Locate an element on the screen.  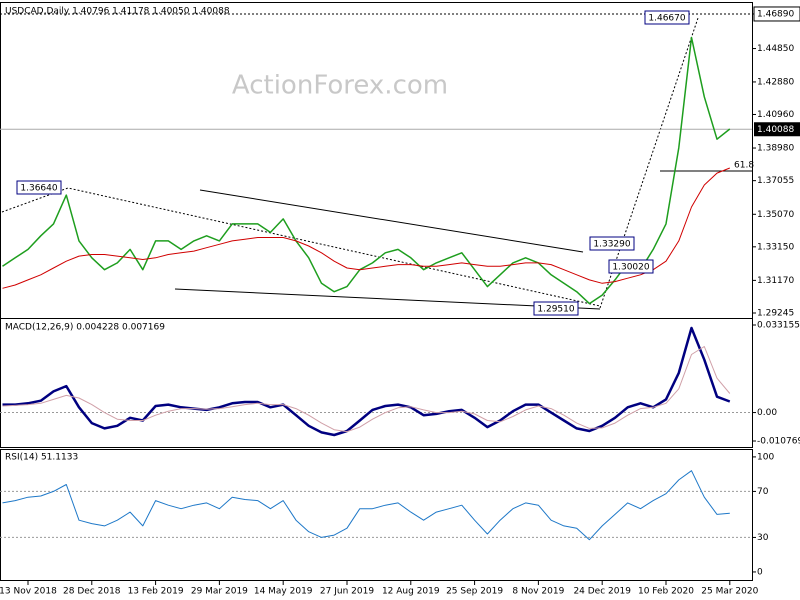
annotation-label: 1.33290 is located at coordinates (611, 245).